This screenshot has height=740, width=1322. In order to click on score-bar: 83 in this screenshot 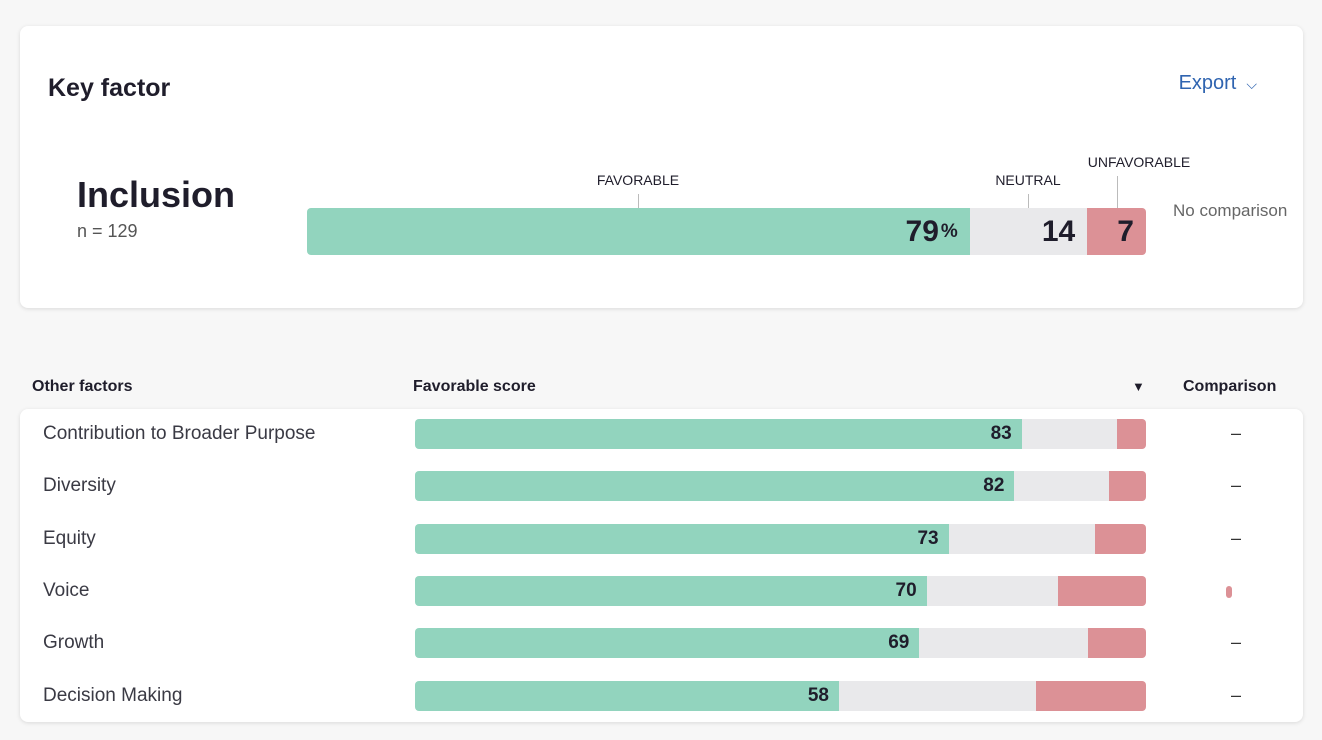, I will do `click(780, 434)`.